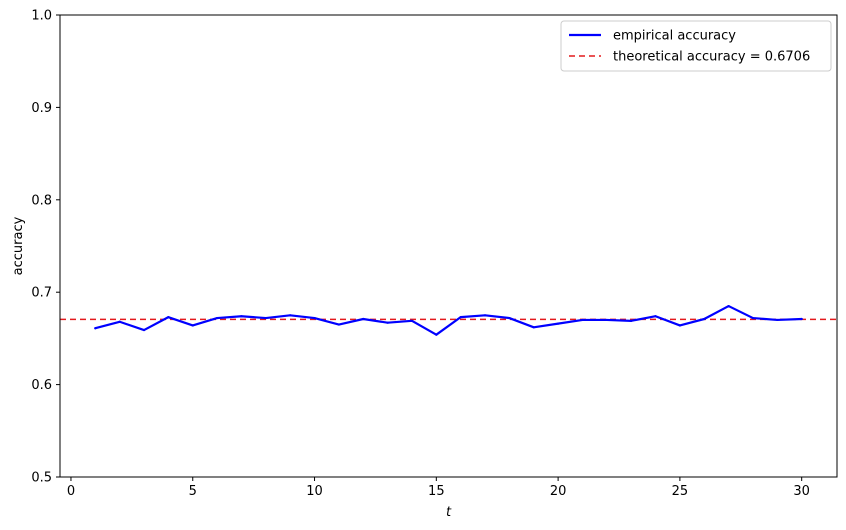 This screenshot has height=530, width=846. Describe the element at coordinates (711, 57) in the screenshot. I see `legend-label: theoretical accuracy = 0.6706` at that location.